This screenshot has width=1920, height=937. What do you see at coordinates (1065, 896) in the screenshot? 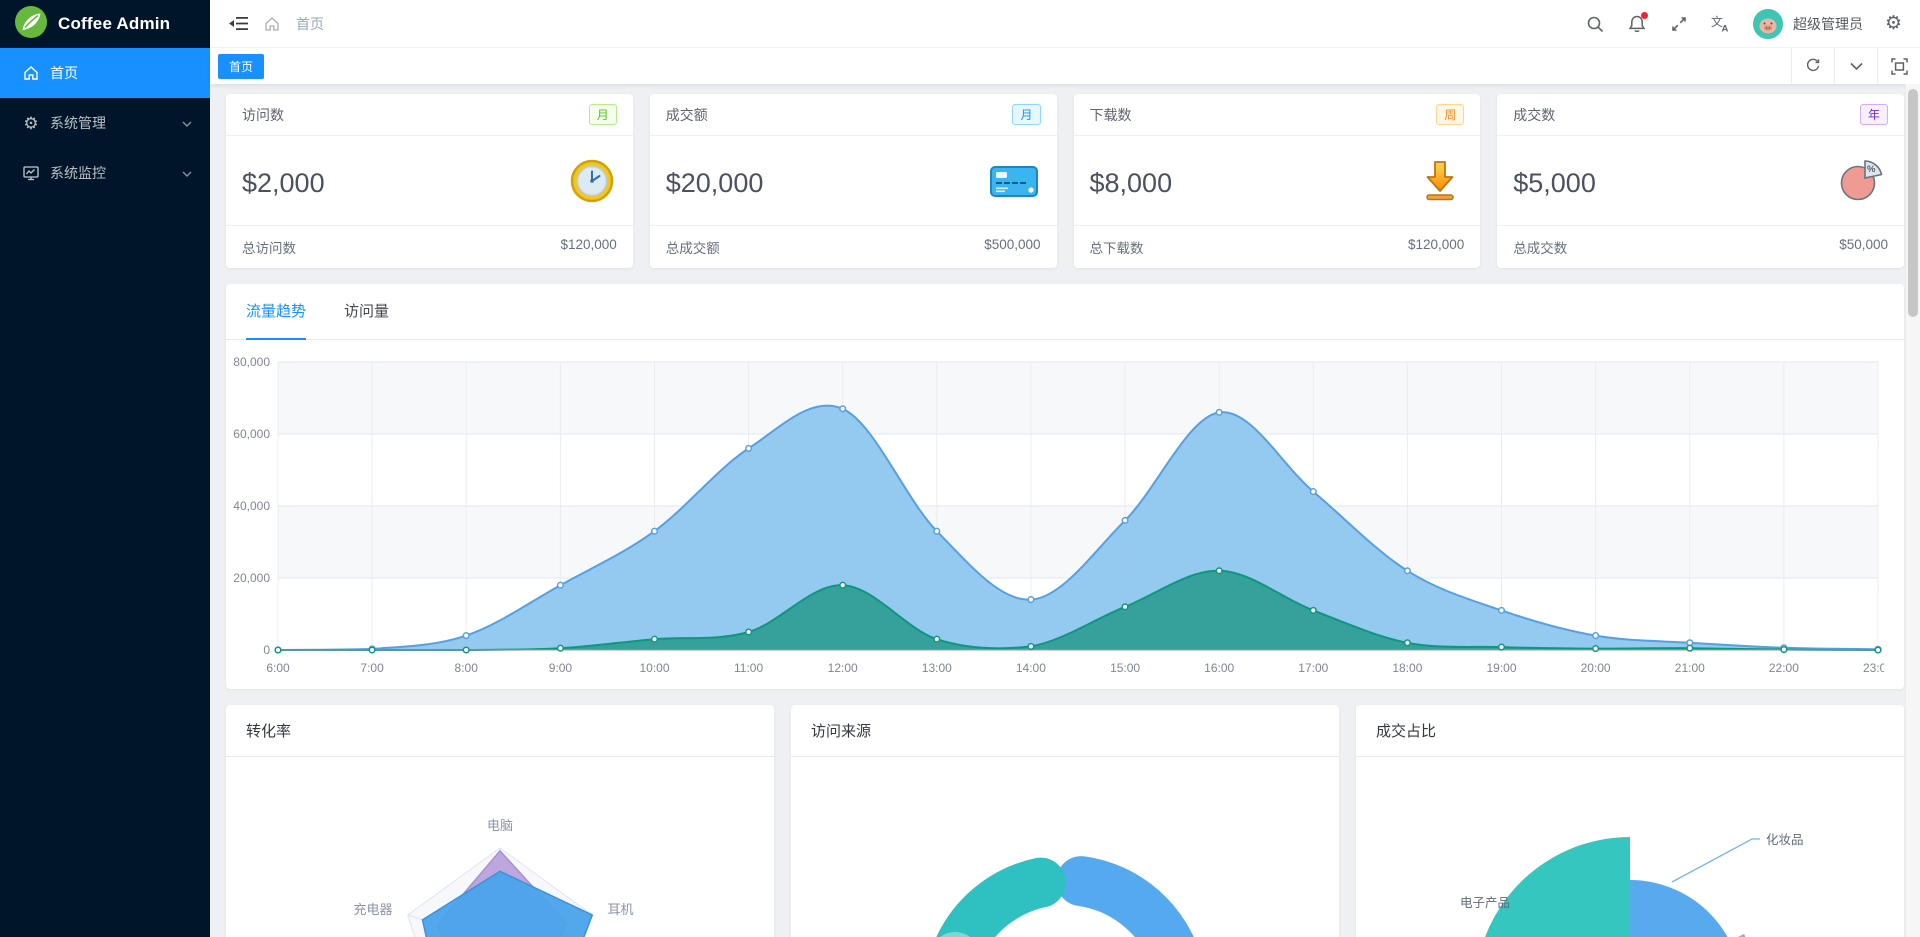
I see `visit-source-donut-chart` at bounding box center [1065, 896].